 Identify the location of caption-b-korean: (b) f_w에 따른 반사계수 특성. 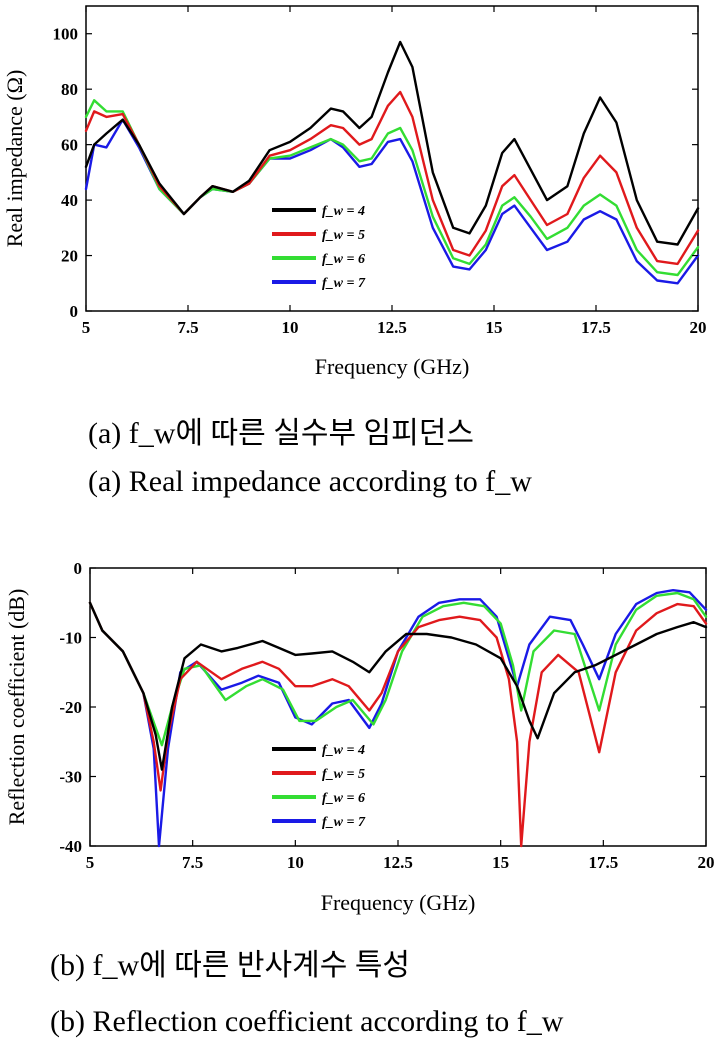
(230, 965).